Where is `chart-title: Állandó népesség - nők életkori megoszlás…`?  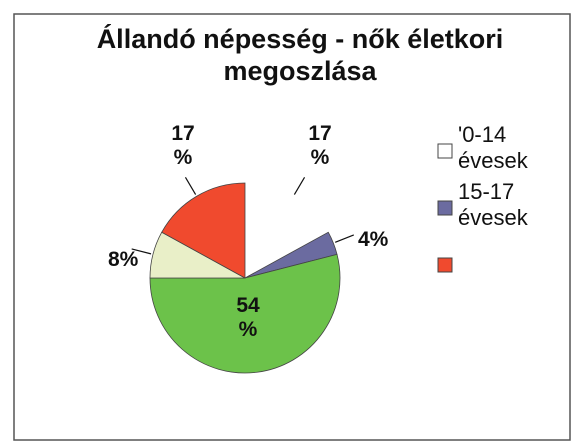
chart-title: Állandó népesség - nők életkori megoszlás… is located at coordinates (300, 54).